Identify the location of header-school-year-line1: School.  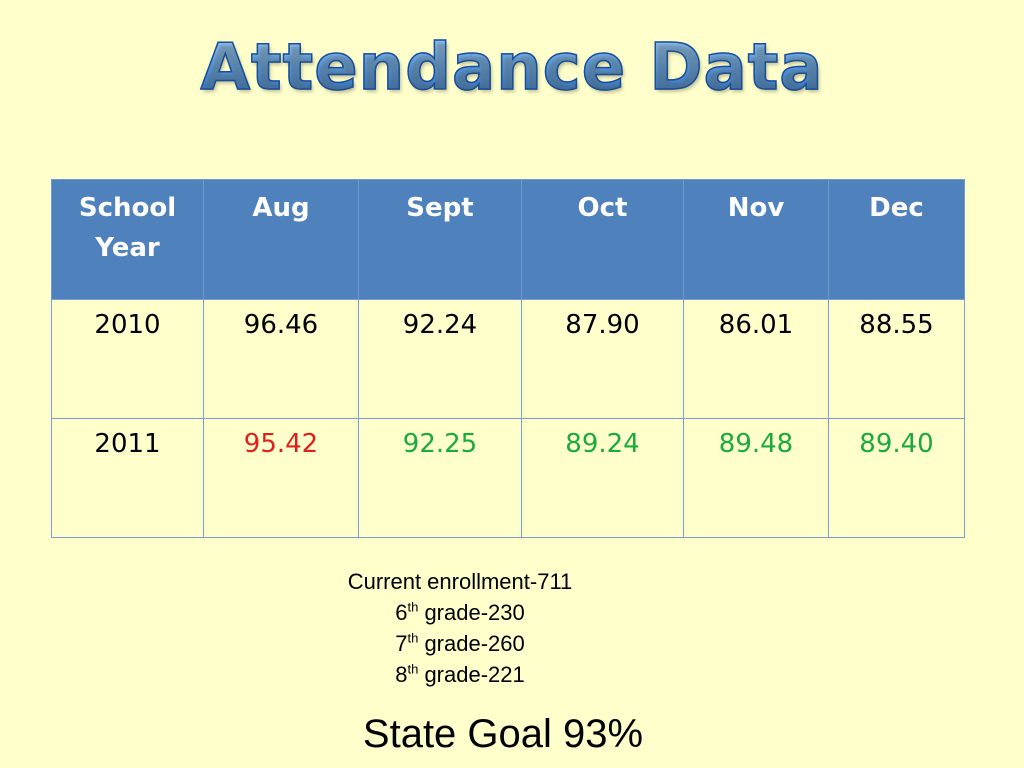
(127, 208).